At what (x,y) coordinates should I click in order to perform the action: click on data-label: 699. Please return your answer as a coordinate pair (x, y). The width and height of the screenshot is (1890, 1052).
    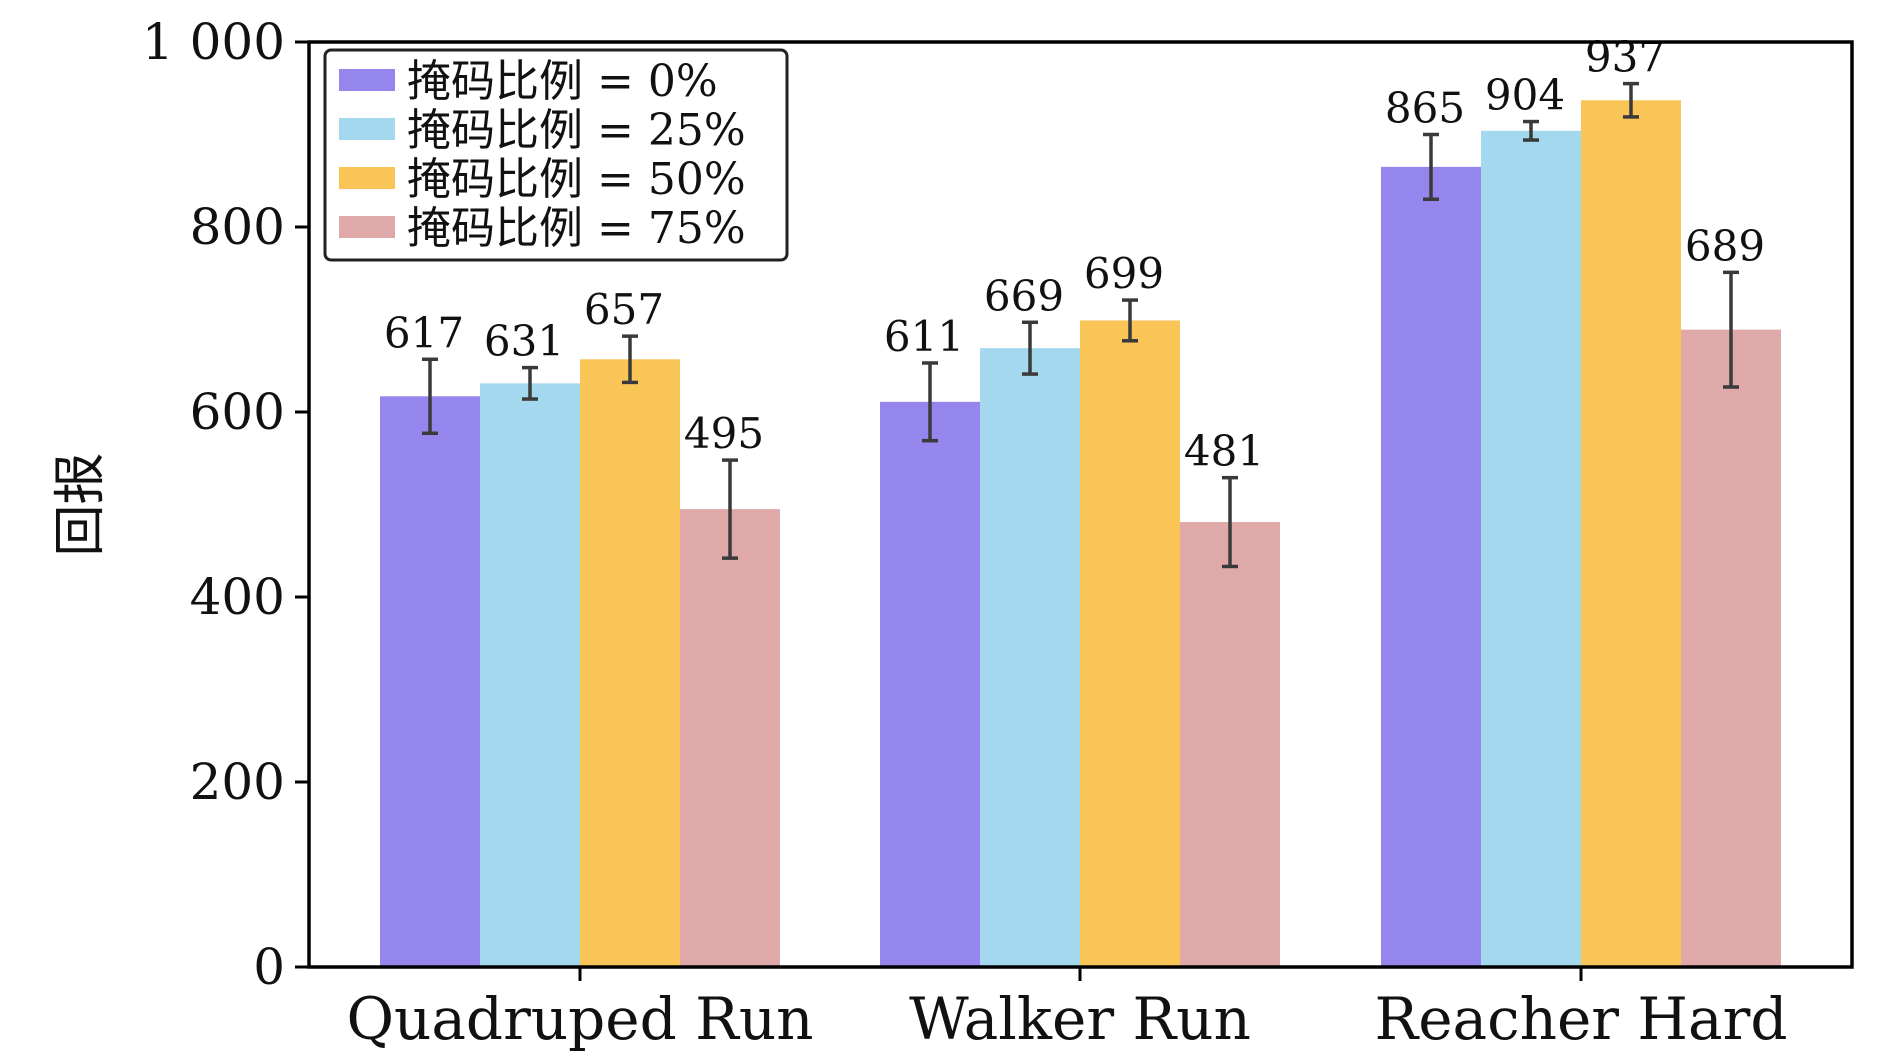
    Looking at the image, I should click on (1124, 273).